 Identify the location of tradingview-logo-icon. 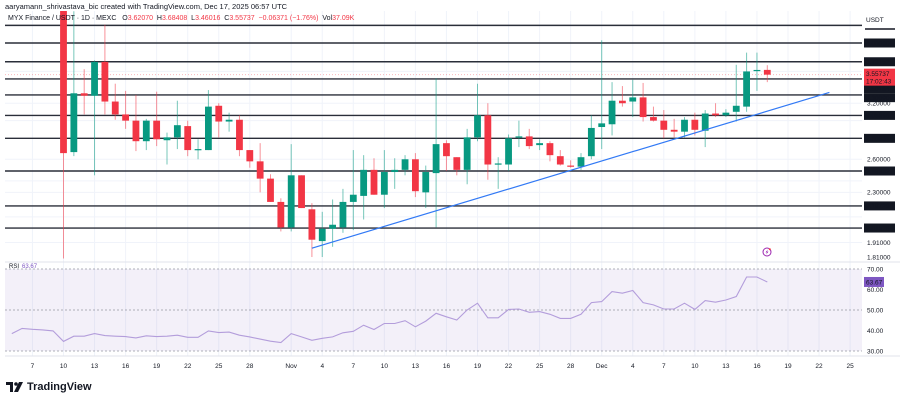
(14, 387).